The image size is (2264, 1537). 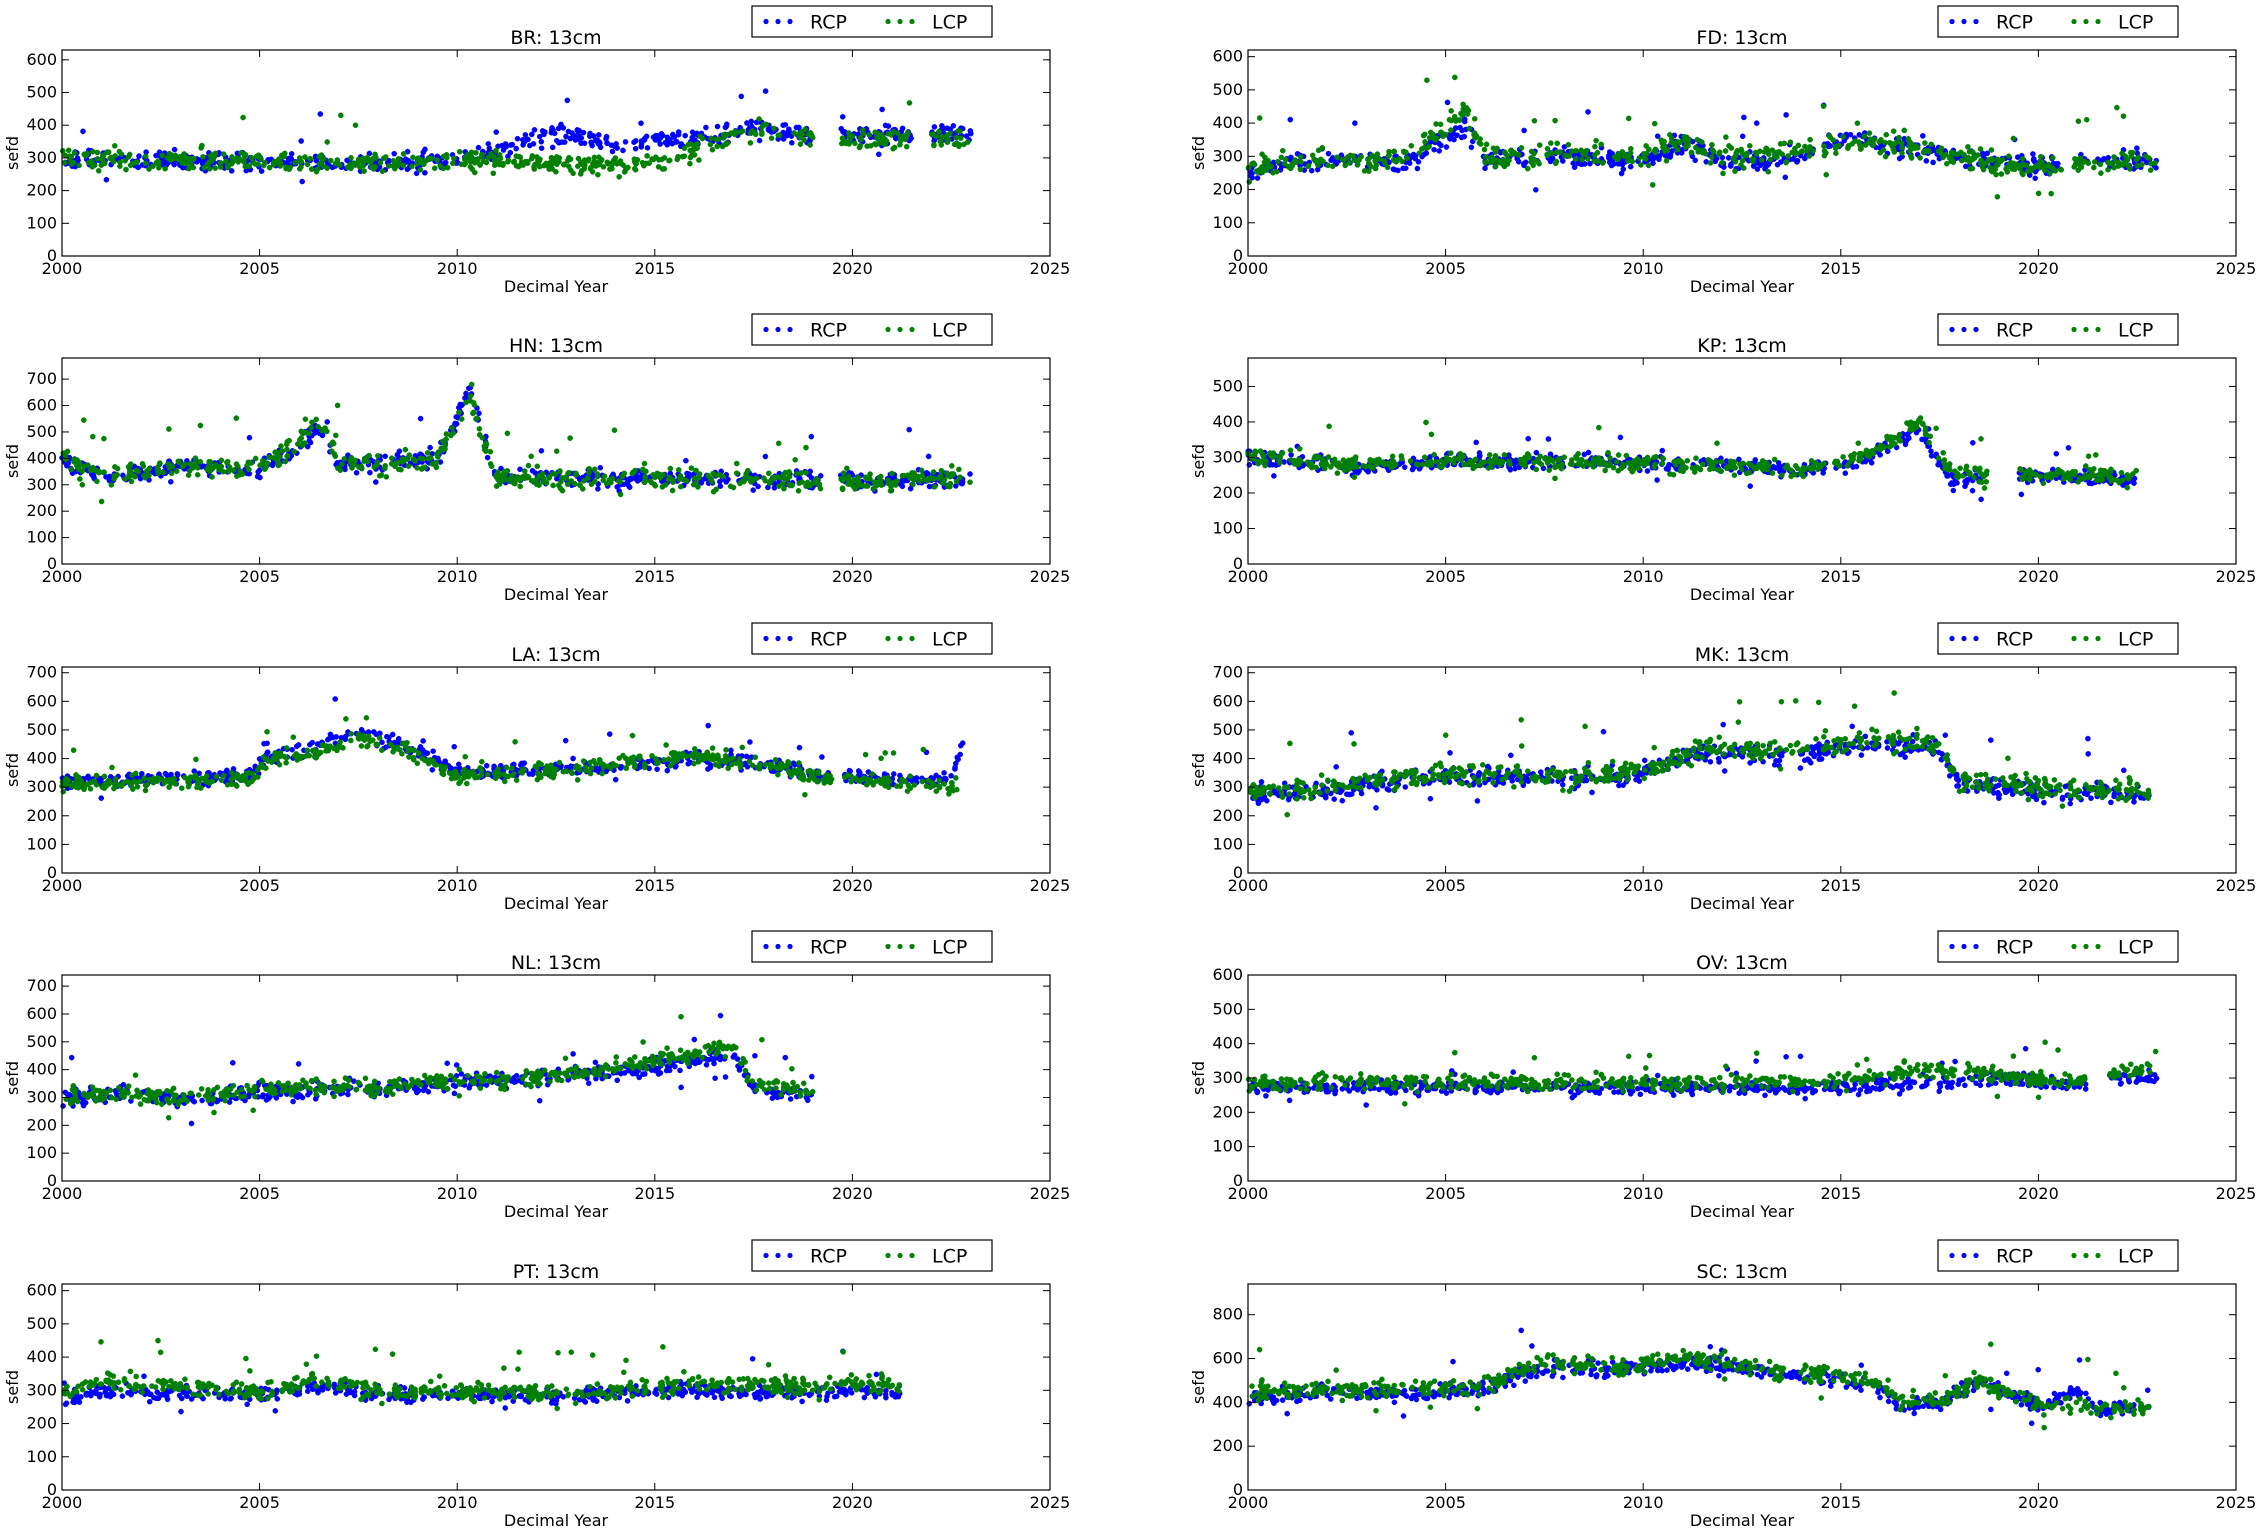 I want to click on chart3-ylabel: sefd, so click(x=1198, y=461).